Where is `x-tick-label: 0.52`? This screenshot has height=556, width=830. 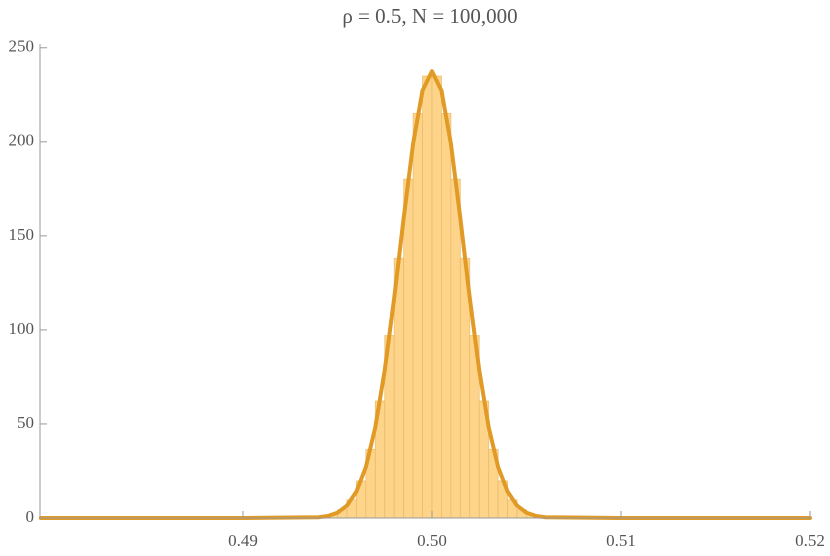
x-tick-label: 0.52 is located at coordinates (810, 540).